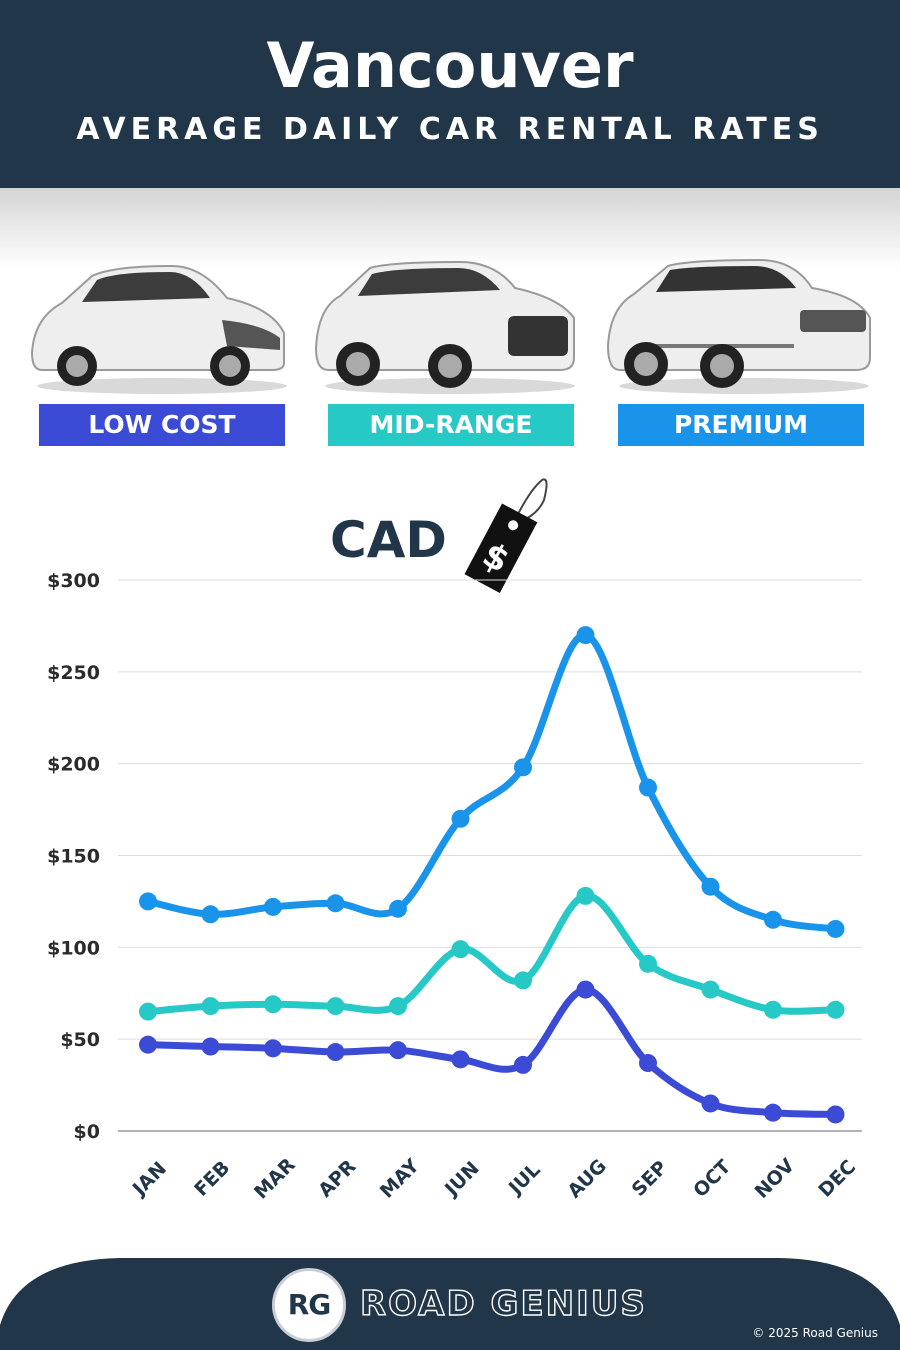 The height and width of the screenshot is (1350, 900). I want to click on copyright-text: © 2025 Road Genius, so click(815, 1333).